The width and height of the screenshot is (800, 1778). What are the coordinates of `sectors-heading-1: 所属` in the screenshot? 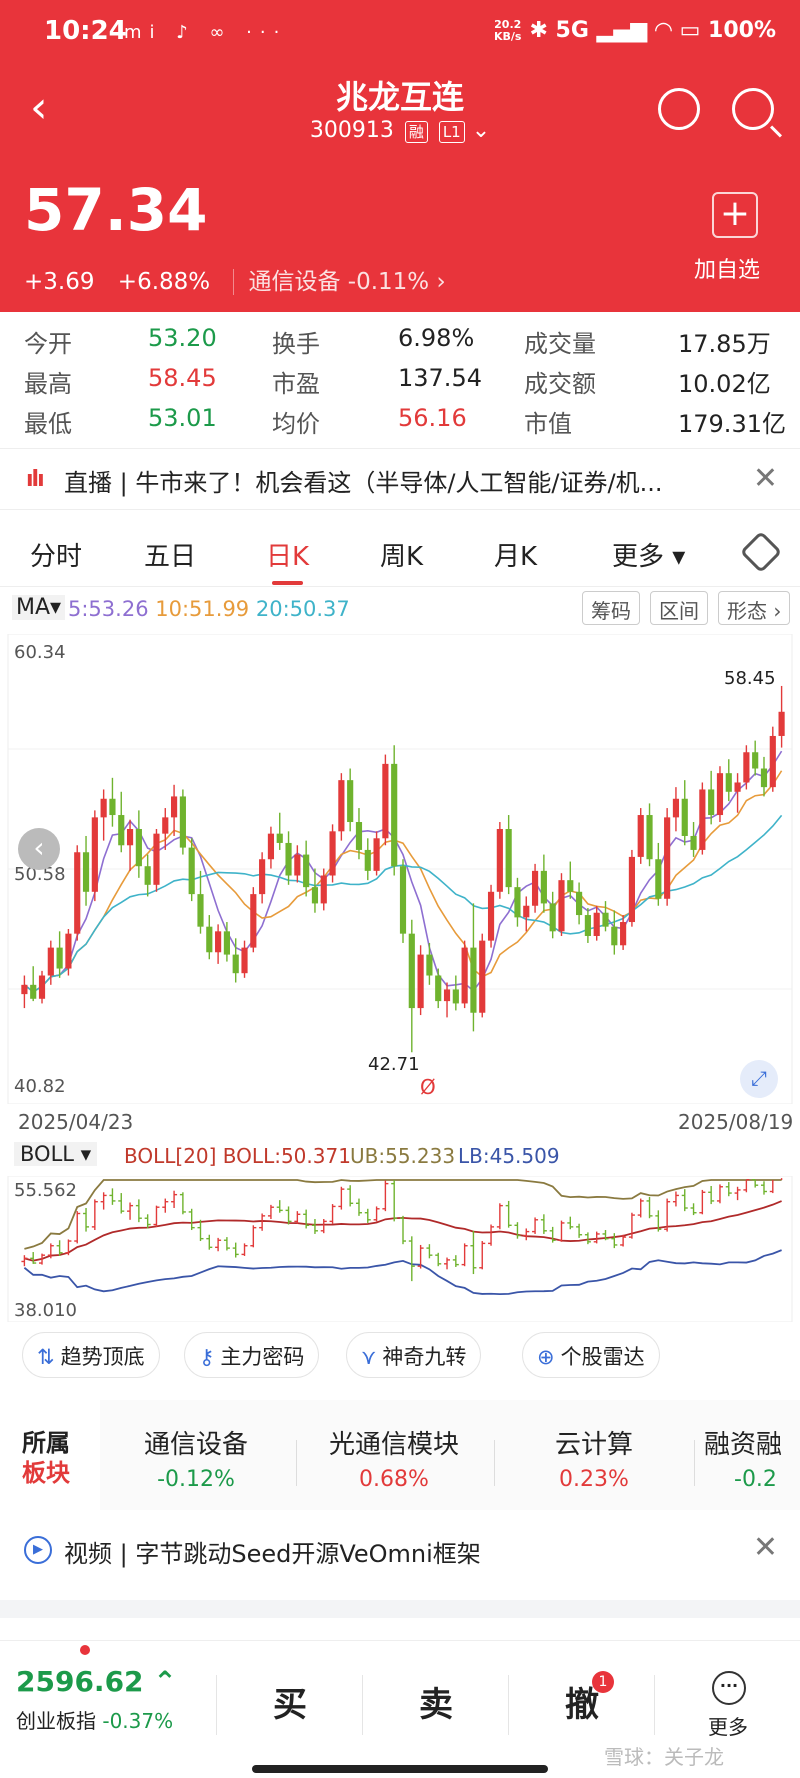 It's located at (46, 1443).